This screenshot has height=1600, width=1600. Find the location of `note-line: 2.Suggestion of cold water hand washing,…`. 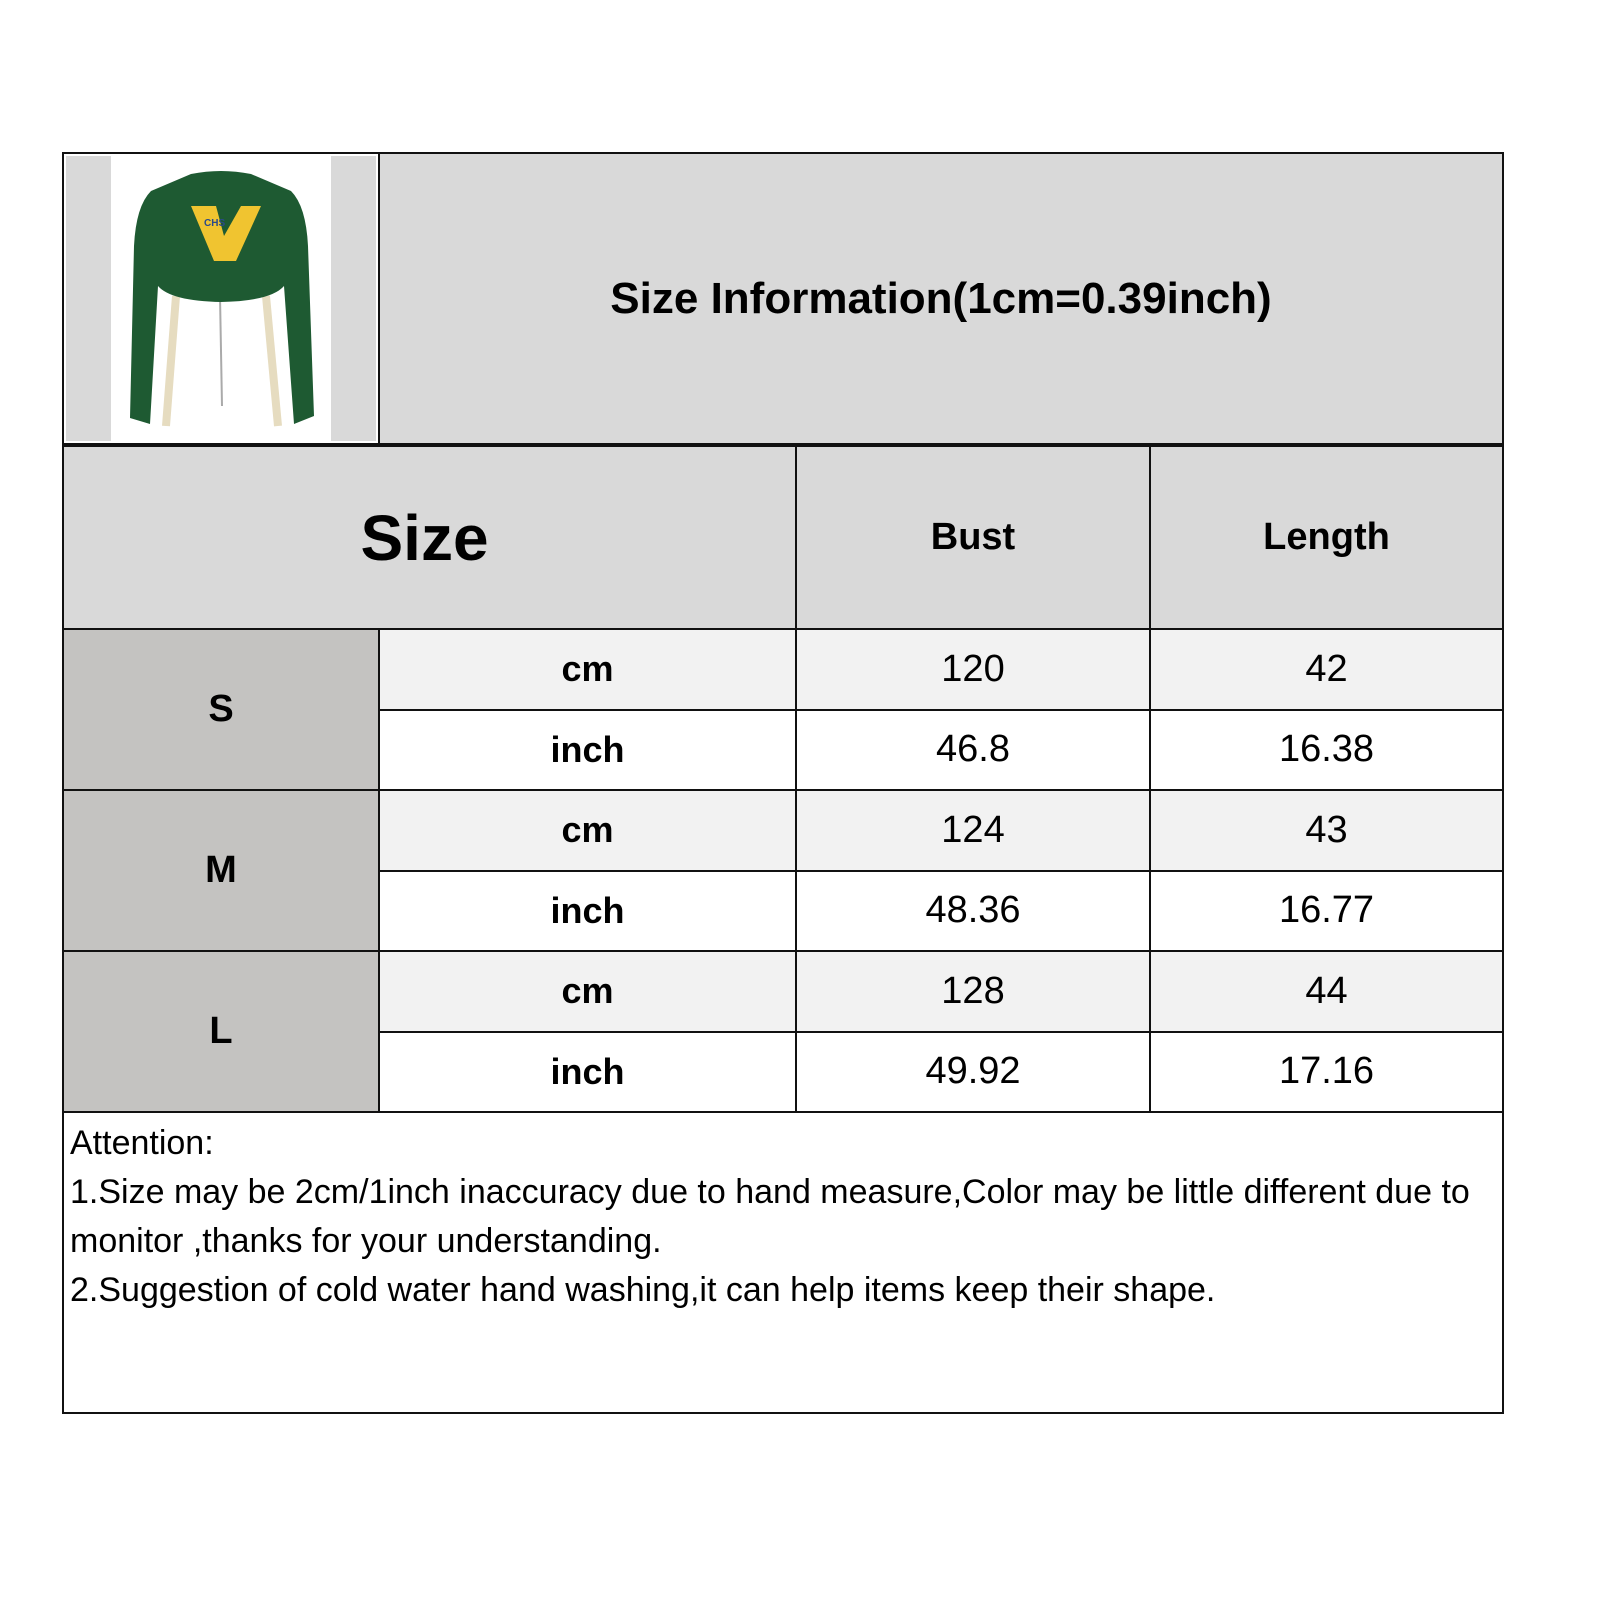

note-line: 2.Suggestion of cold water hand washing,… is located at coordinates (643, 1290).